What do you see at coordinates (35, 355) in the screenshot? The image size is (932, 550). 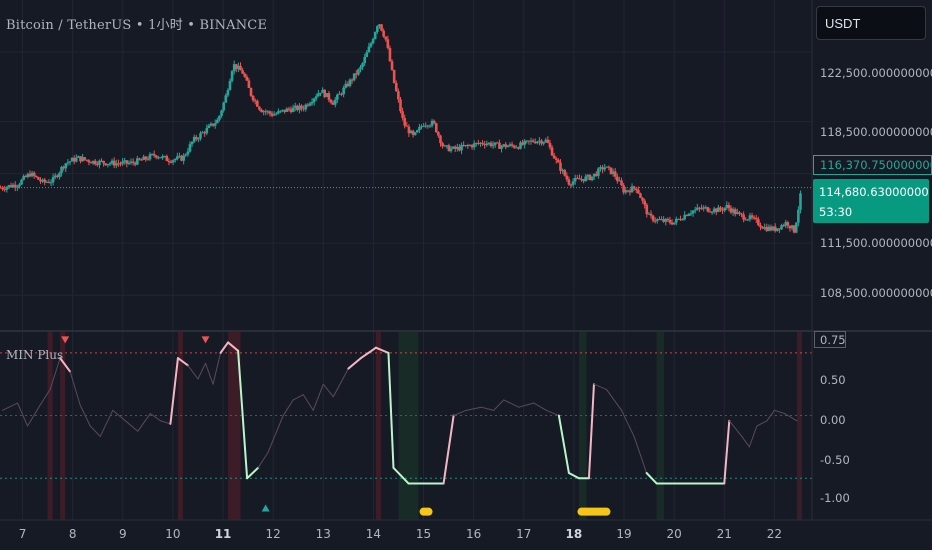 I see `indicator-title: MIN Plus` at bounding box center [35, 355].